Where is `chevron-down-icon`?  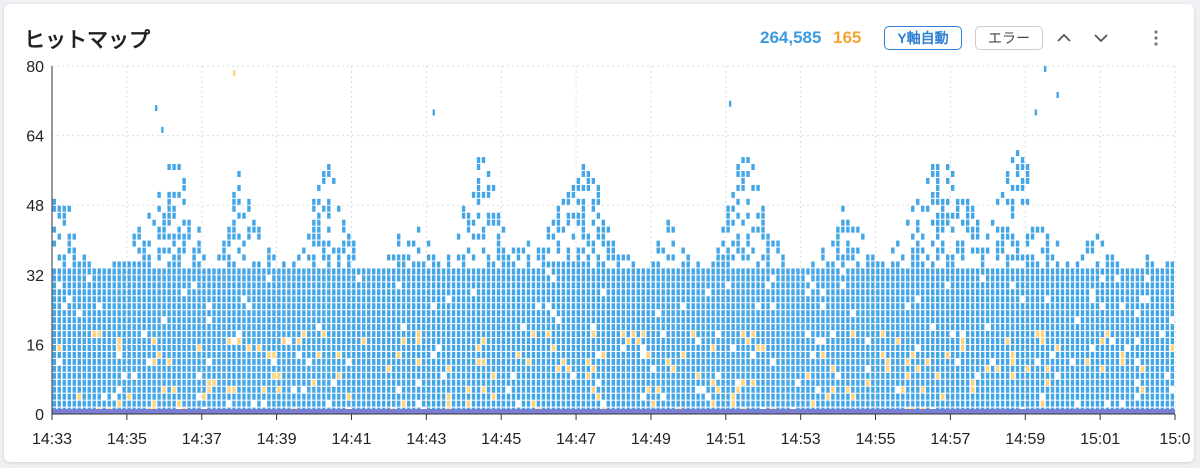
chevron-down-icon is located at coordinates (1101, 38).